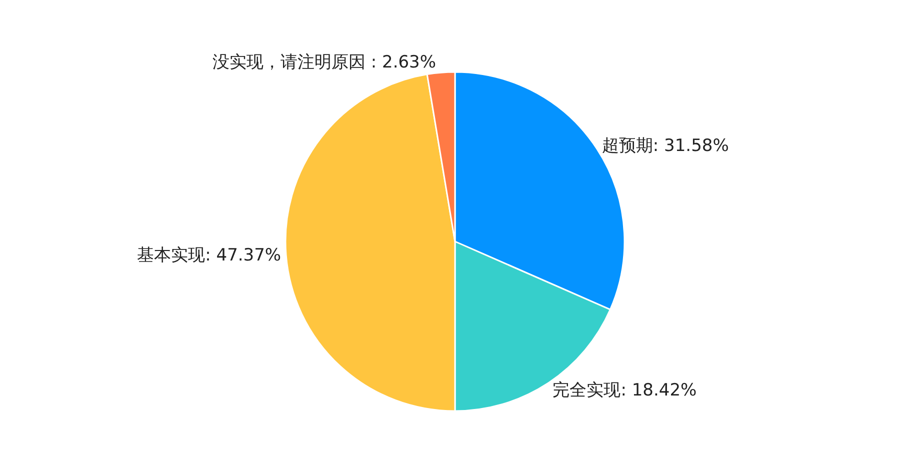  What do you see at coordinates (324, 62) in the screenshot?
I see `slice-label: 没实现，请注明原因 : 2.63%` at bounding box center [324, 62].